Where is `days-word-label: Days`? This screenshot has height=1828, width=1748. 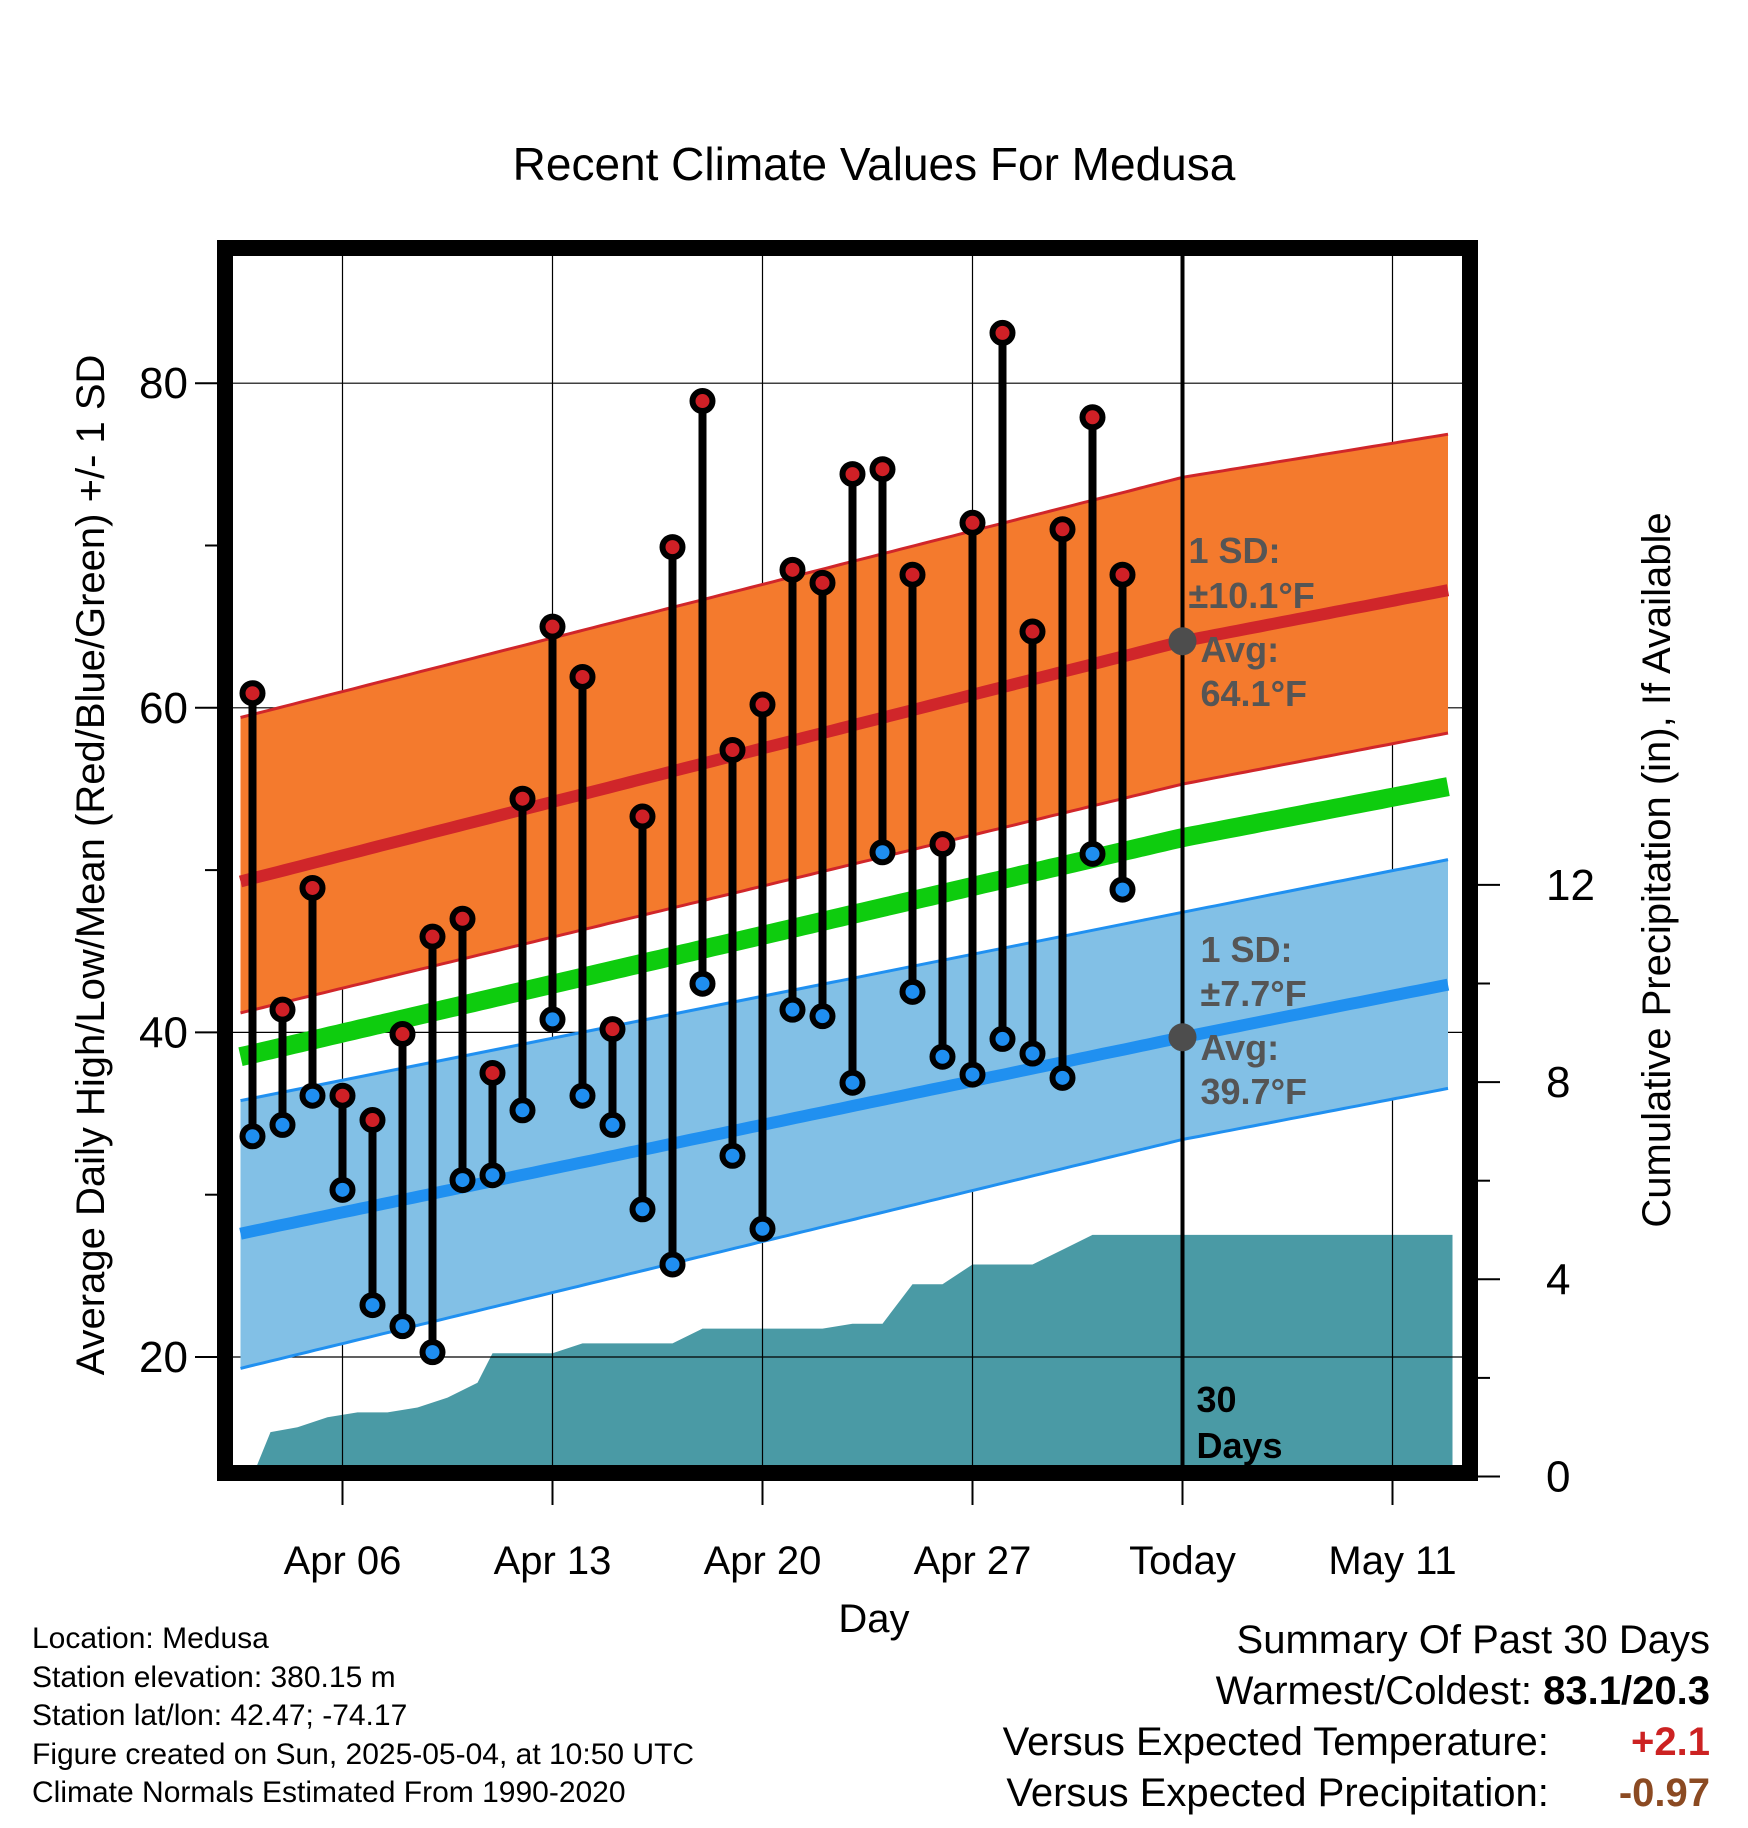 days-word-label: Days is located at coordinates (1240, 1445).